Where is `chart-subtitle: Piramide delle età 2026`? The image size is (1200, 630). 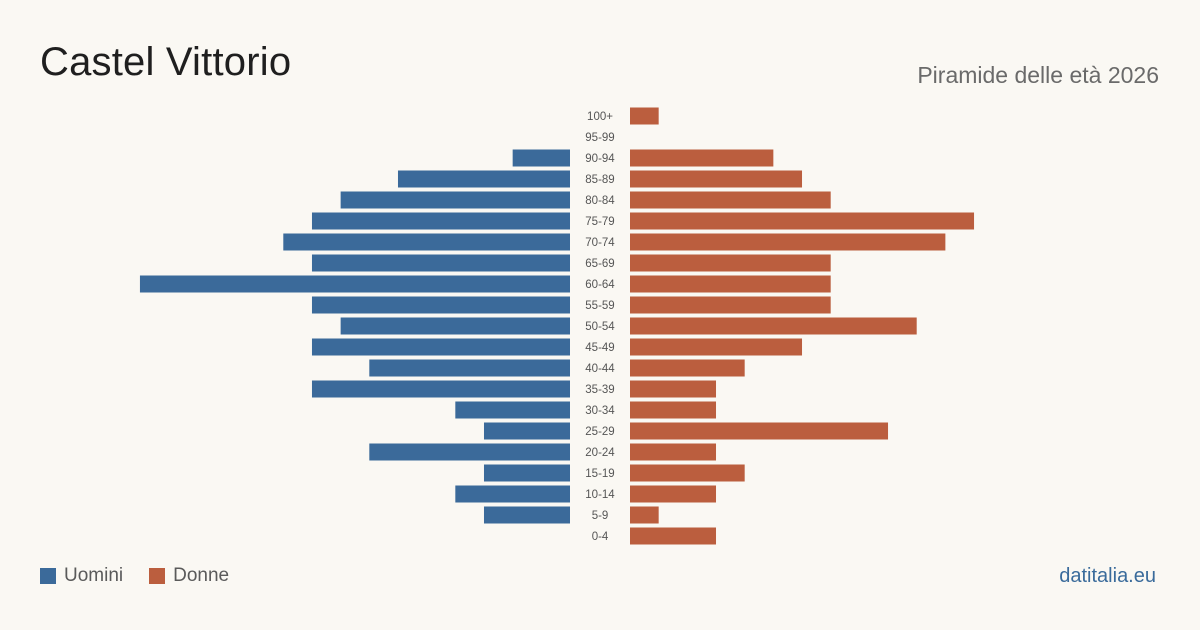
chart-subtitle: Piramide delle età 2026 is located at coordinates (1038, 75).